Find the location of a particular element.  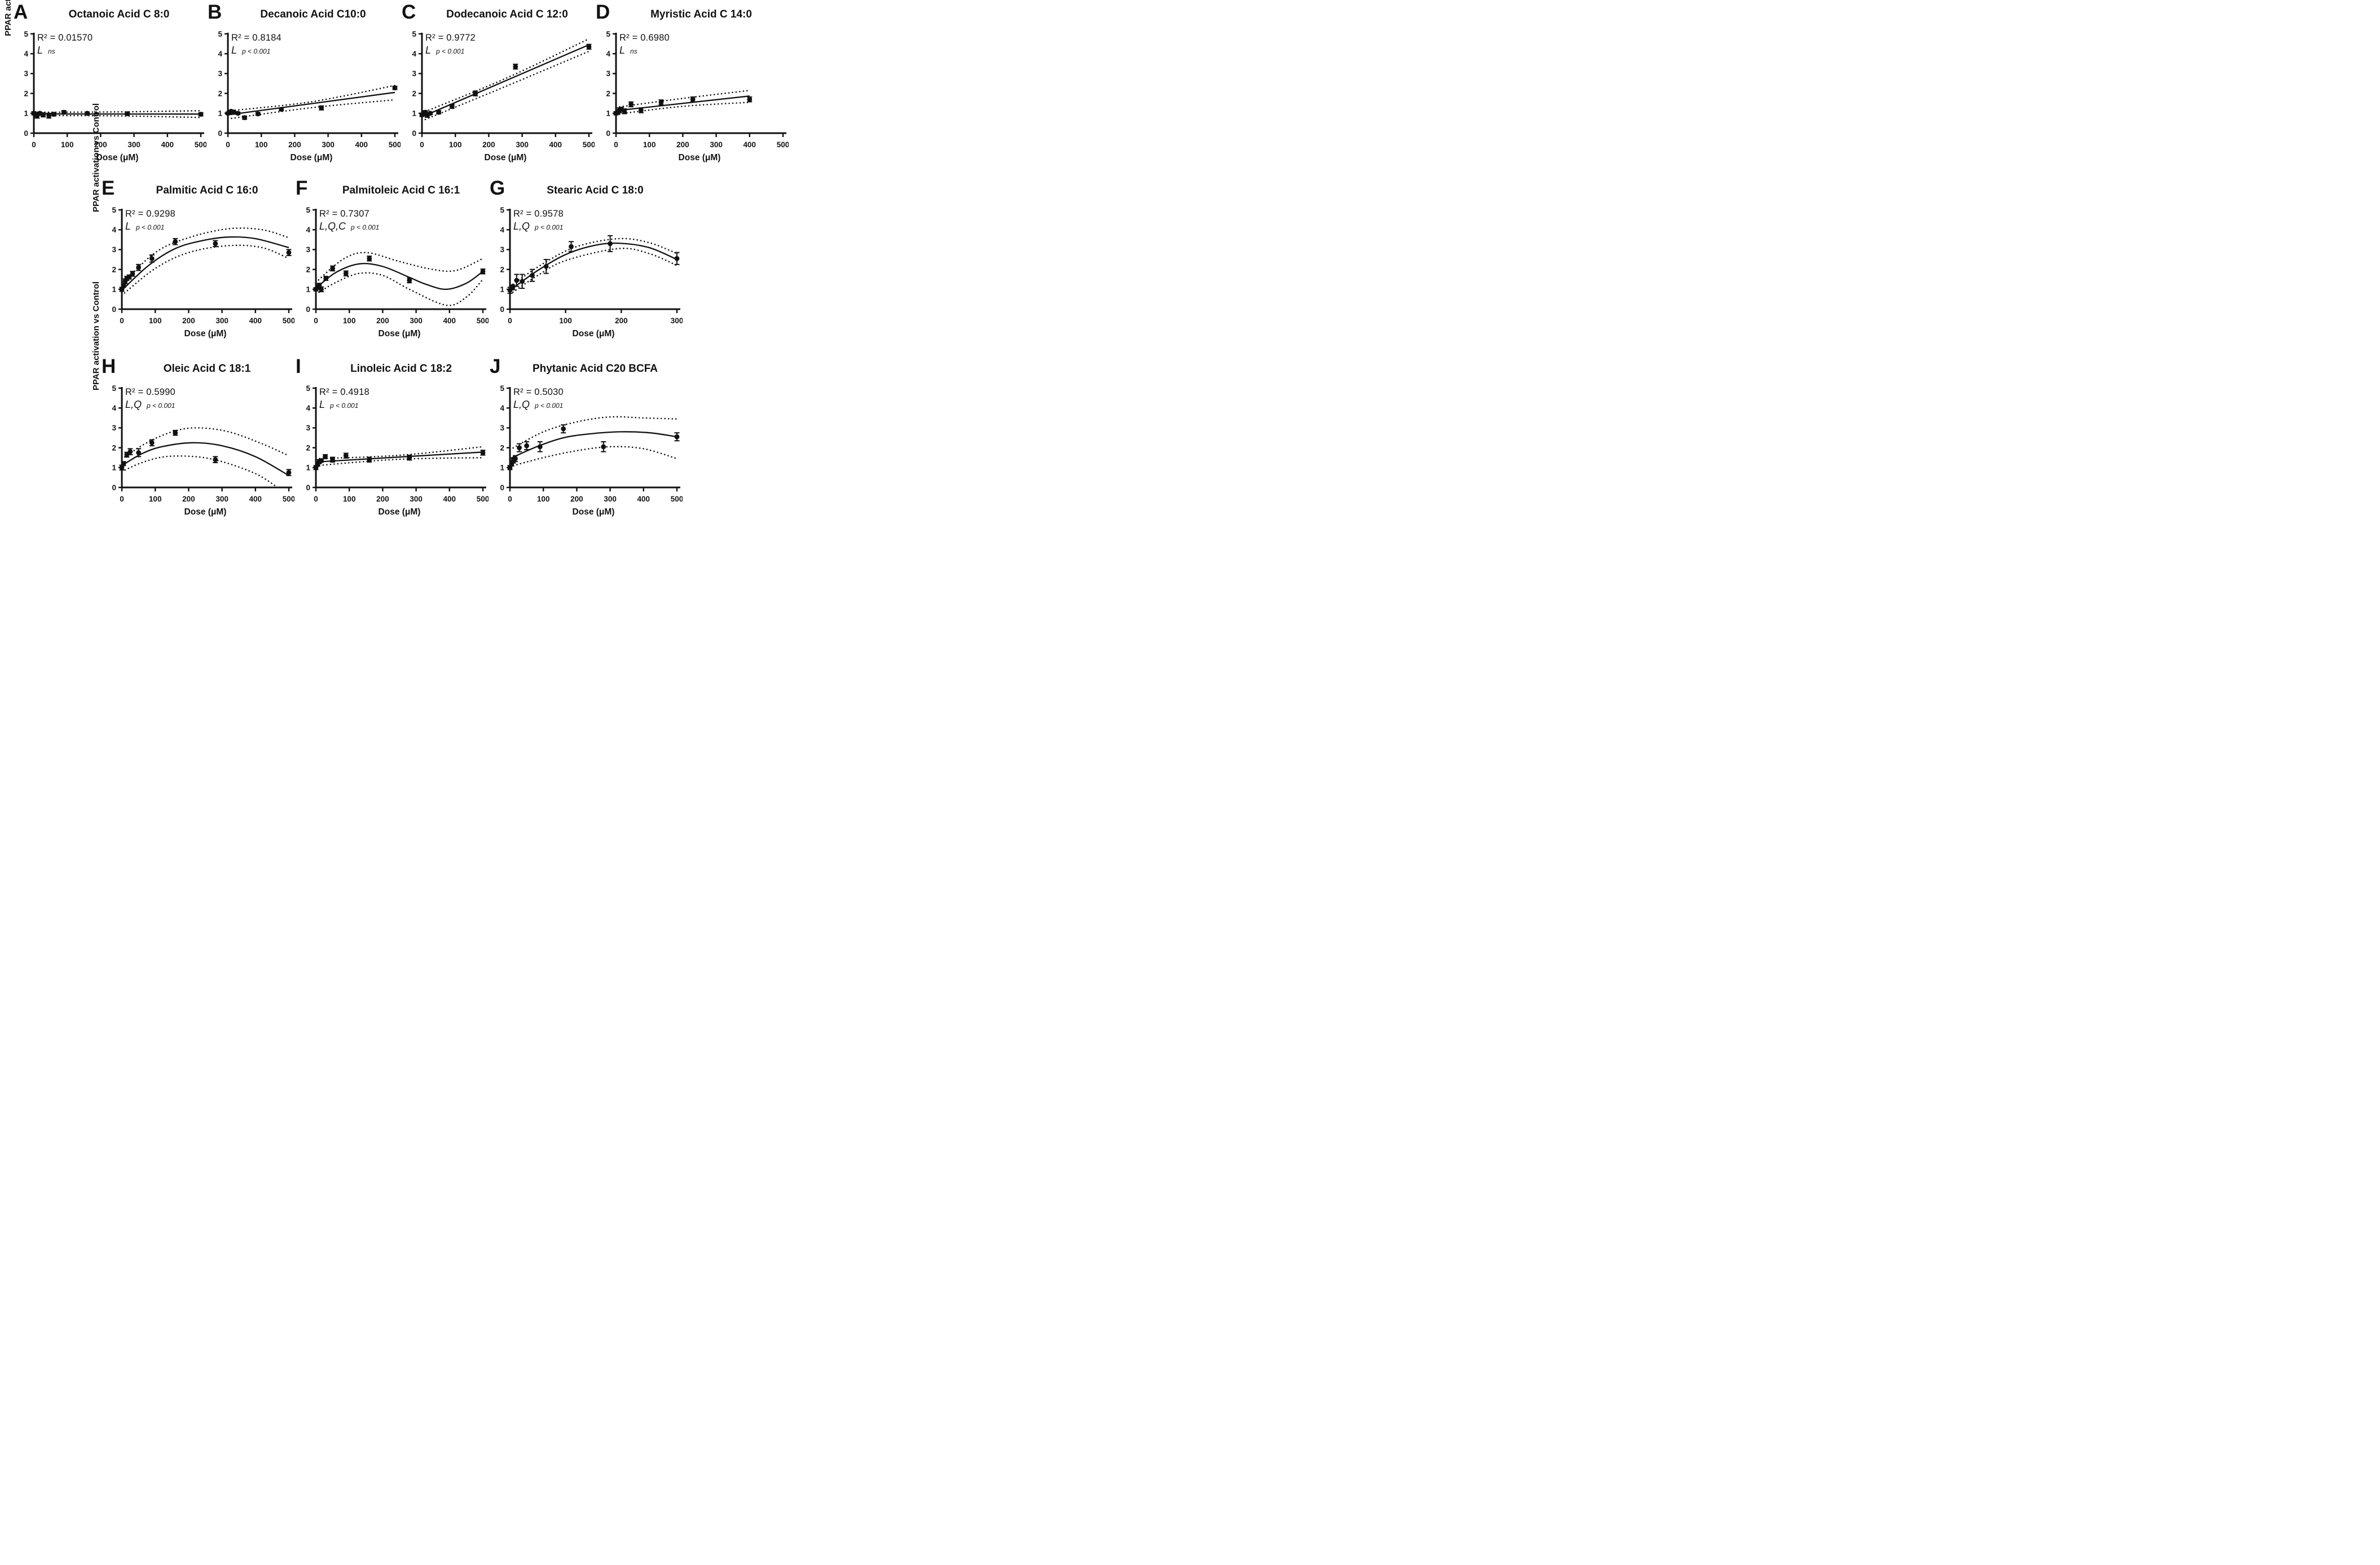

panel-header: H Oleic Acid C 18:1 is located at coordinates (197, 369).